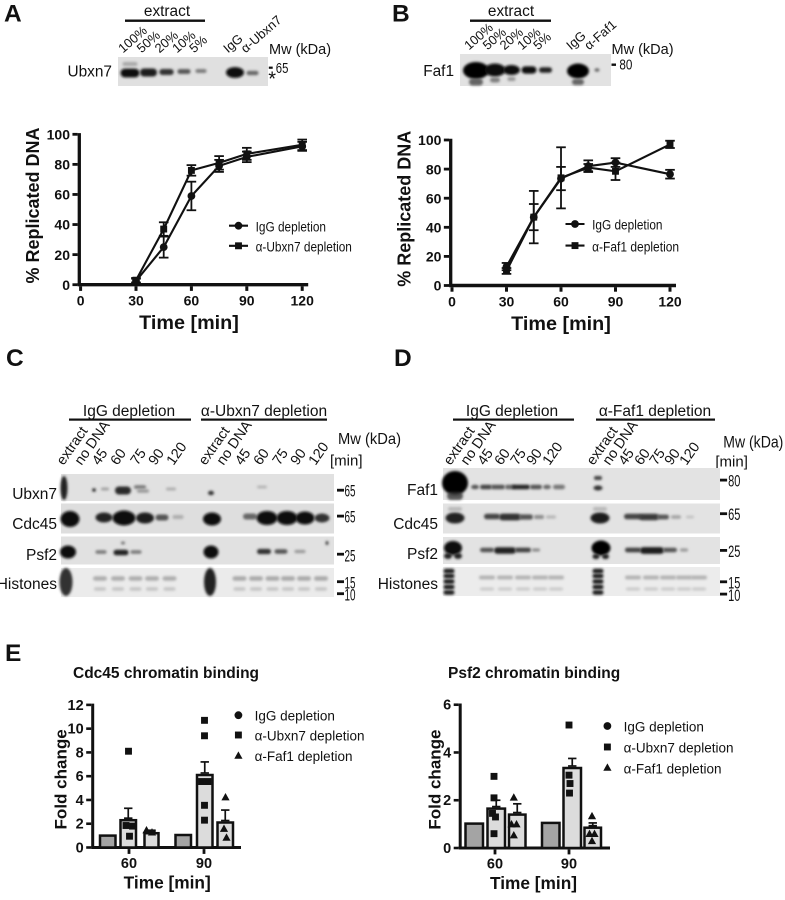  Describe the element at coordinates (15, 358) in the screenshot. I see `svg-text: C` at that location.